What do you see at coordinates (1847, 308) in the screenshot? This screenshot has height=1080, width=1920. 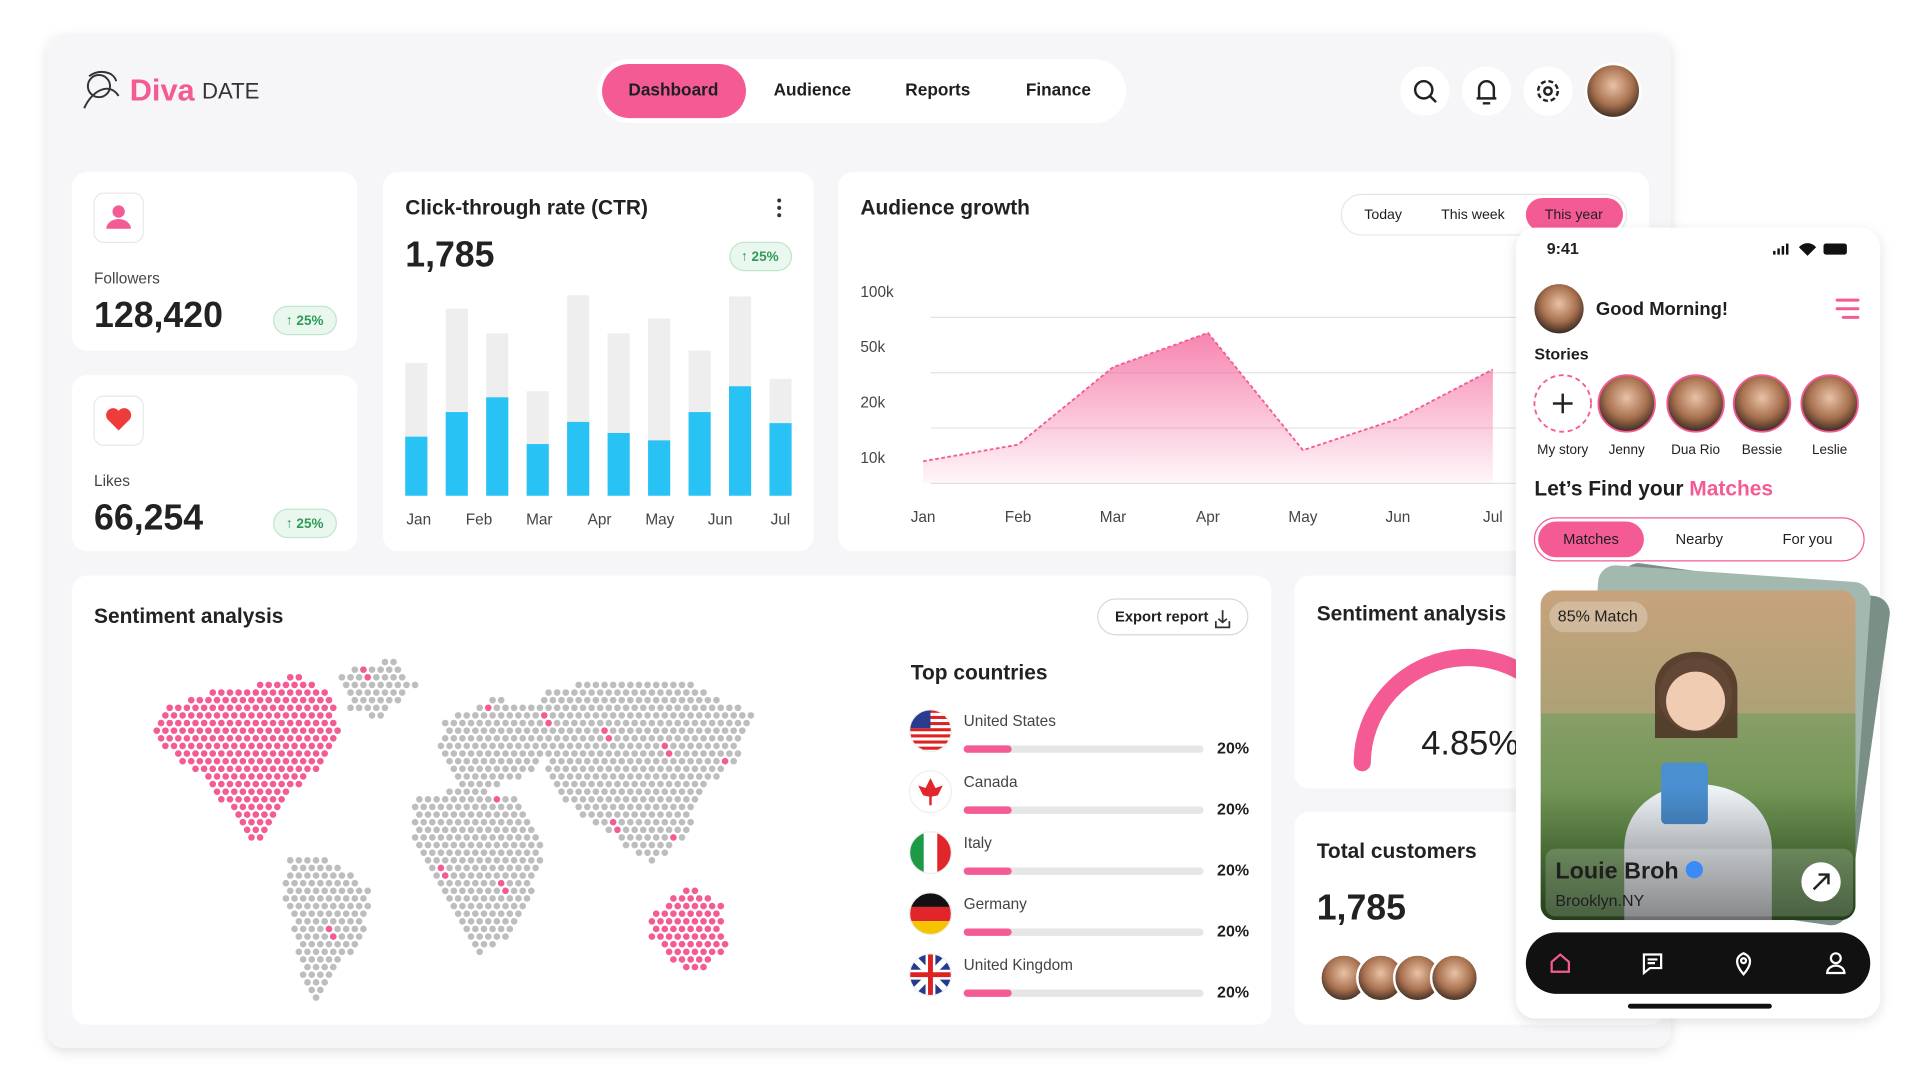 I see `menu-icon` at bounding box center [1847, 308].